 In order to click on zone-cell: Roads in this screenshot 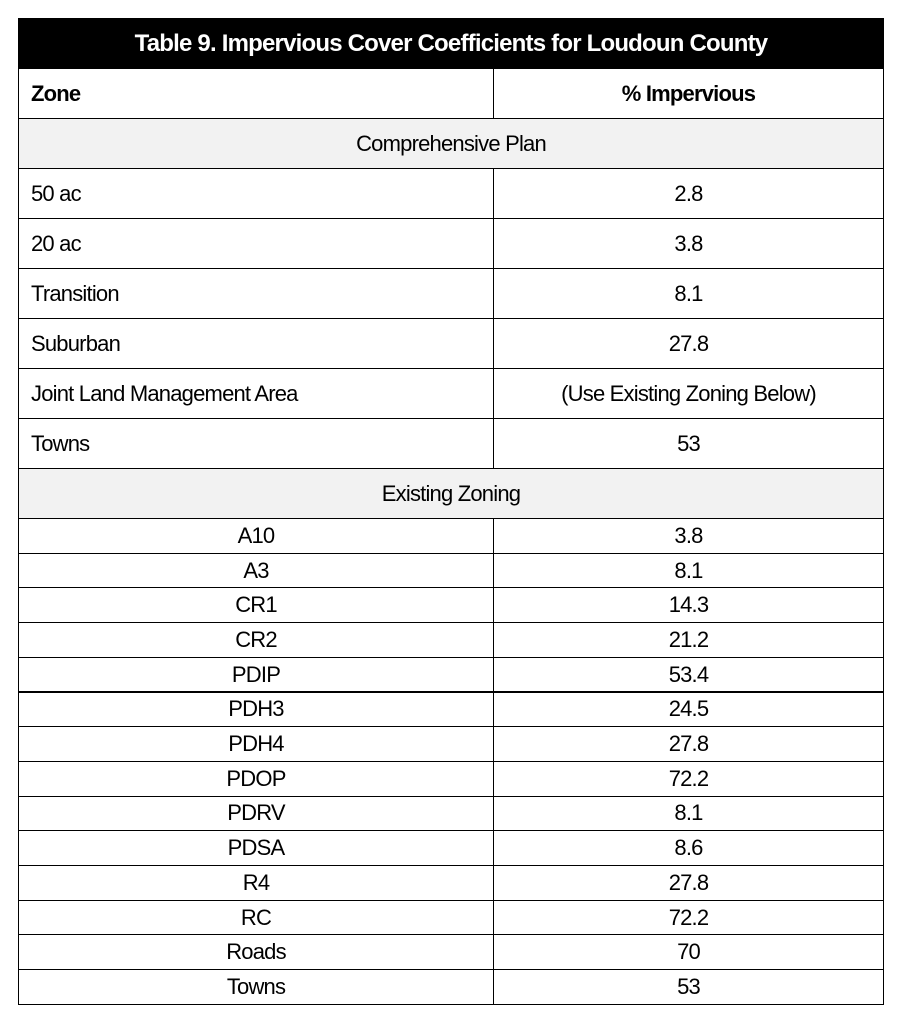, I will do `click(256, 952)`.